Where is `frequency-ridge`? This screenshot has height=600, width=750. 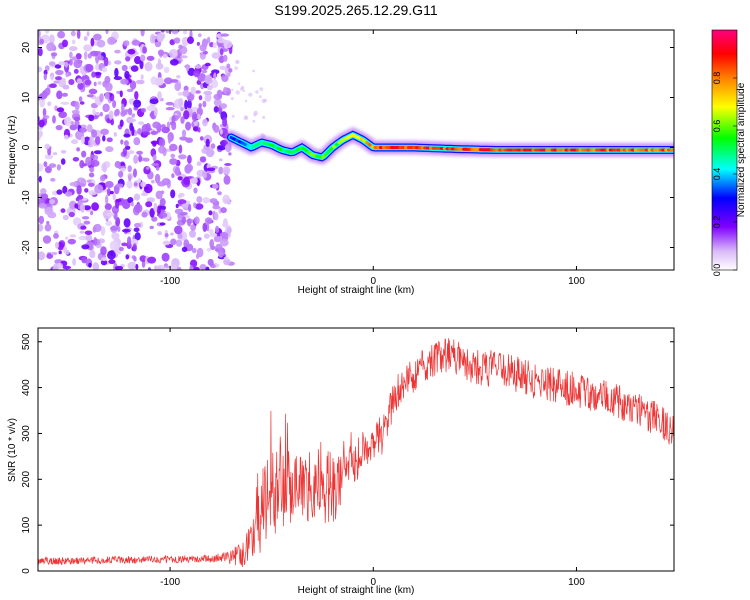 frequency-ridge is located at coordinates (449, 146).